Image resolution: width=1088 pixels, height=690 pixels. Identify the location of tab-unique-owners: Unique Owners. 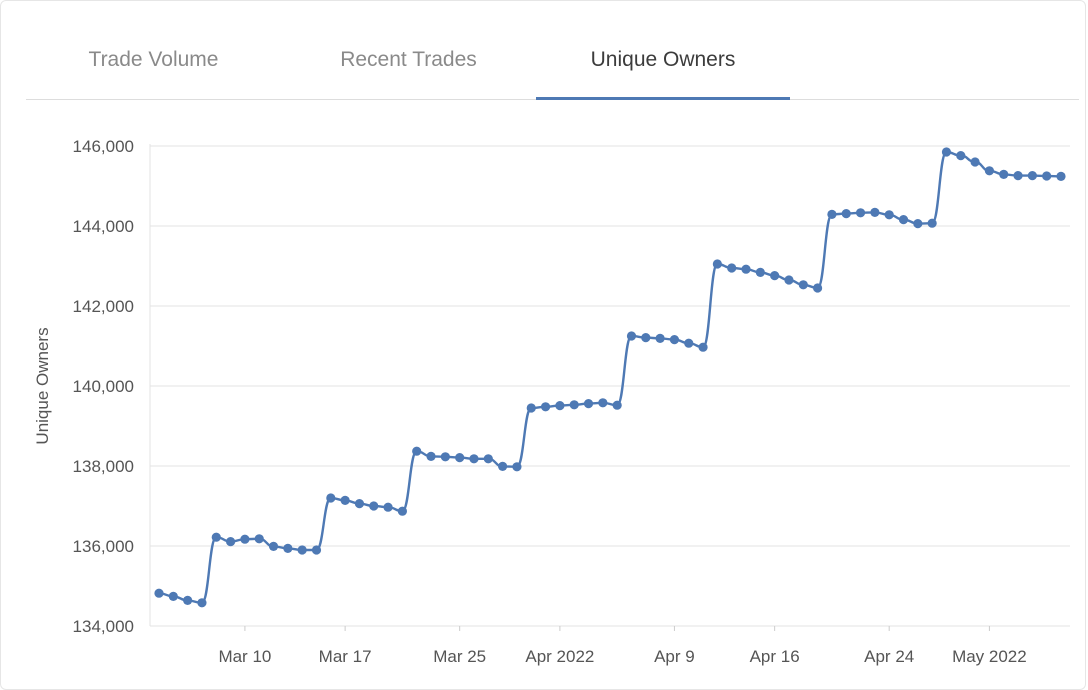
(663, 72).